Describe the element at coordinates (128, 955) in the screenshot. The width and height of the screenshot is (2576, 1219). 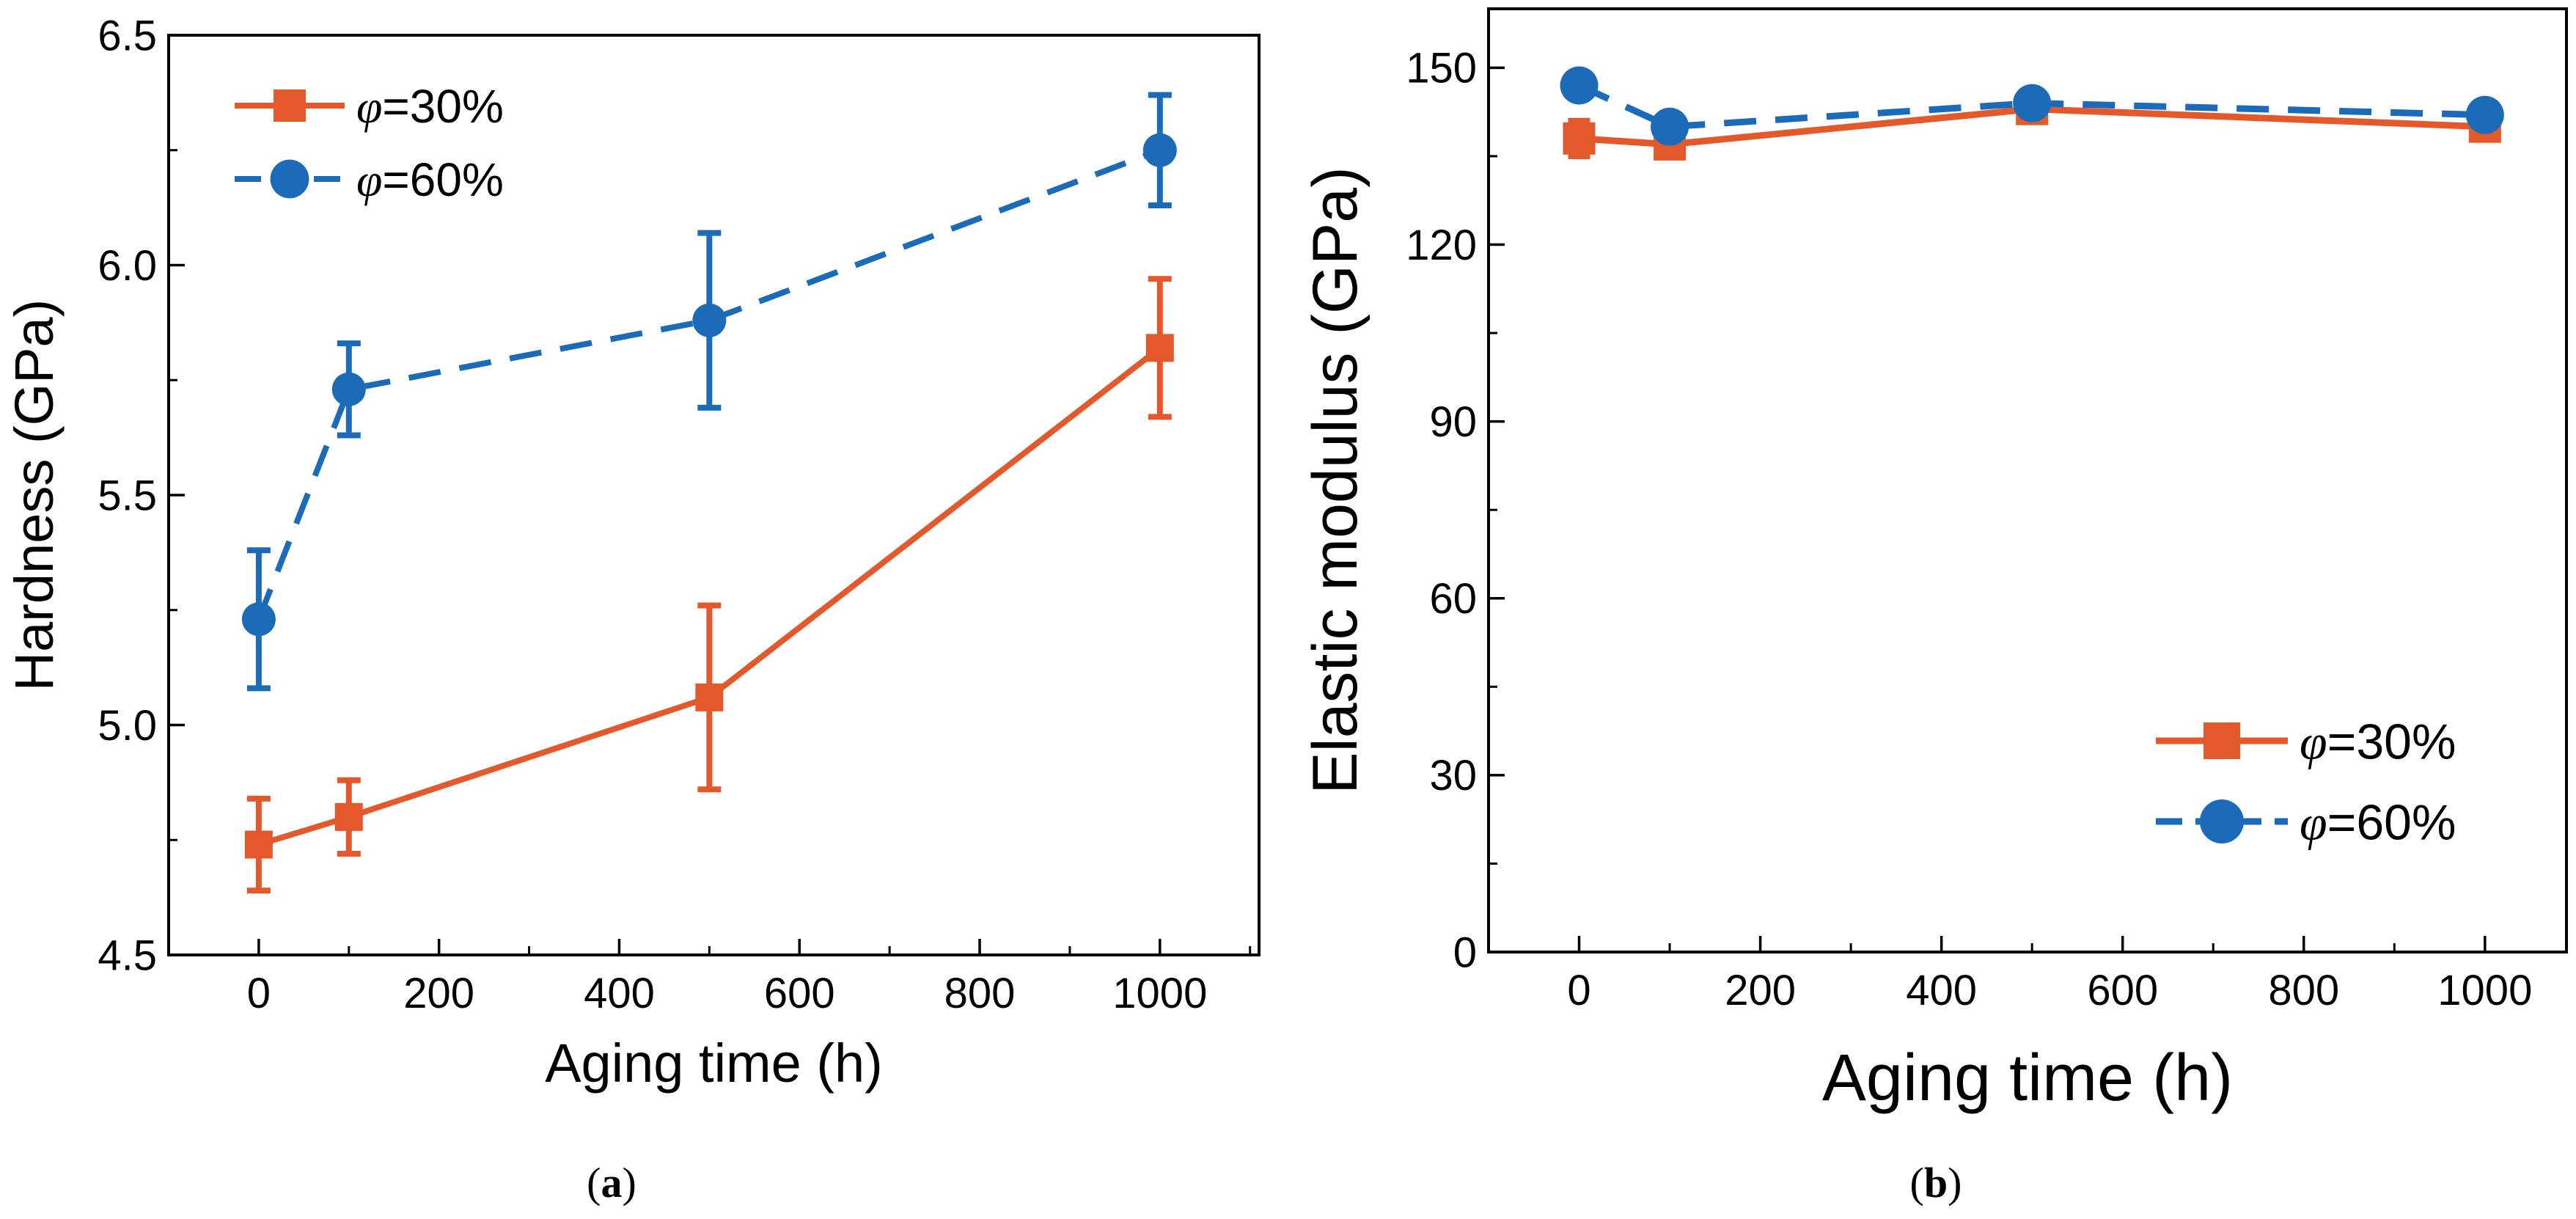
I see `y-tick-label: 4.5` at that location.